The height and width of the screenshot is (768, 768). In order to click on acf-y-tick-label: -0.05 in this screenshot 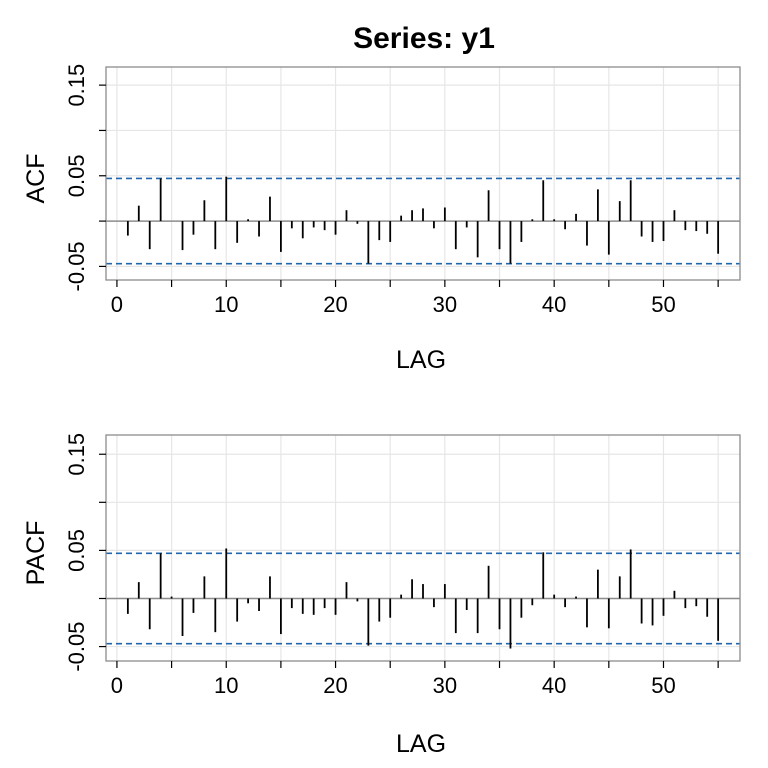, I will do `click(76, 266)`.